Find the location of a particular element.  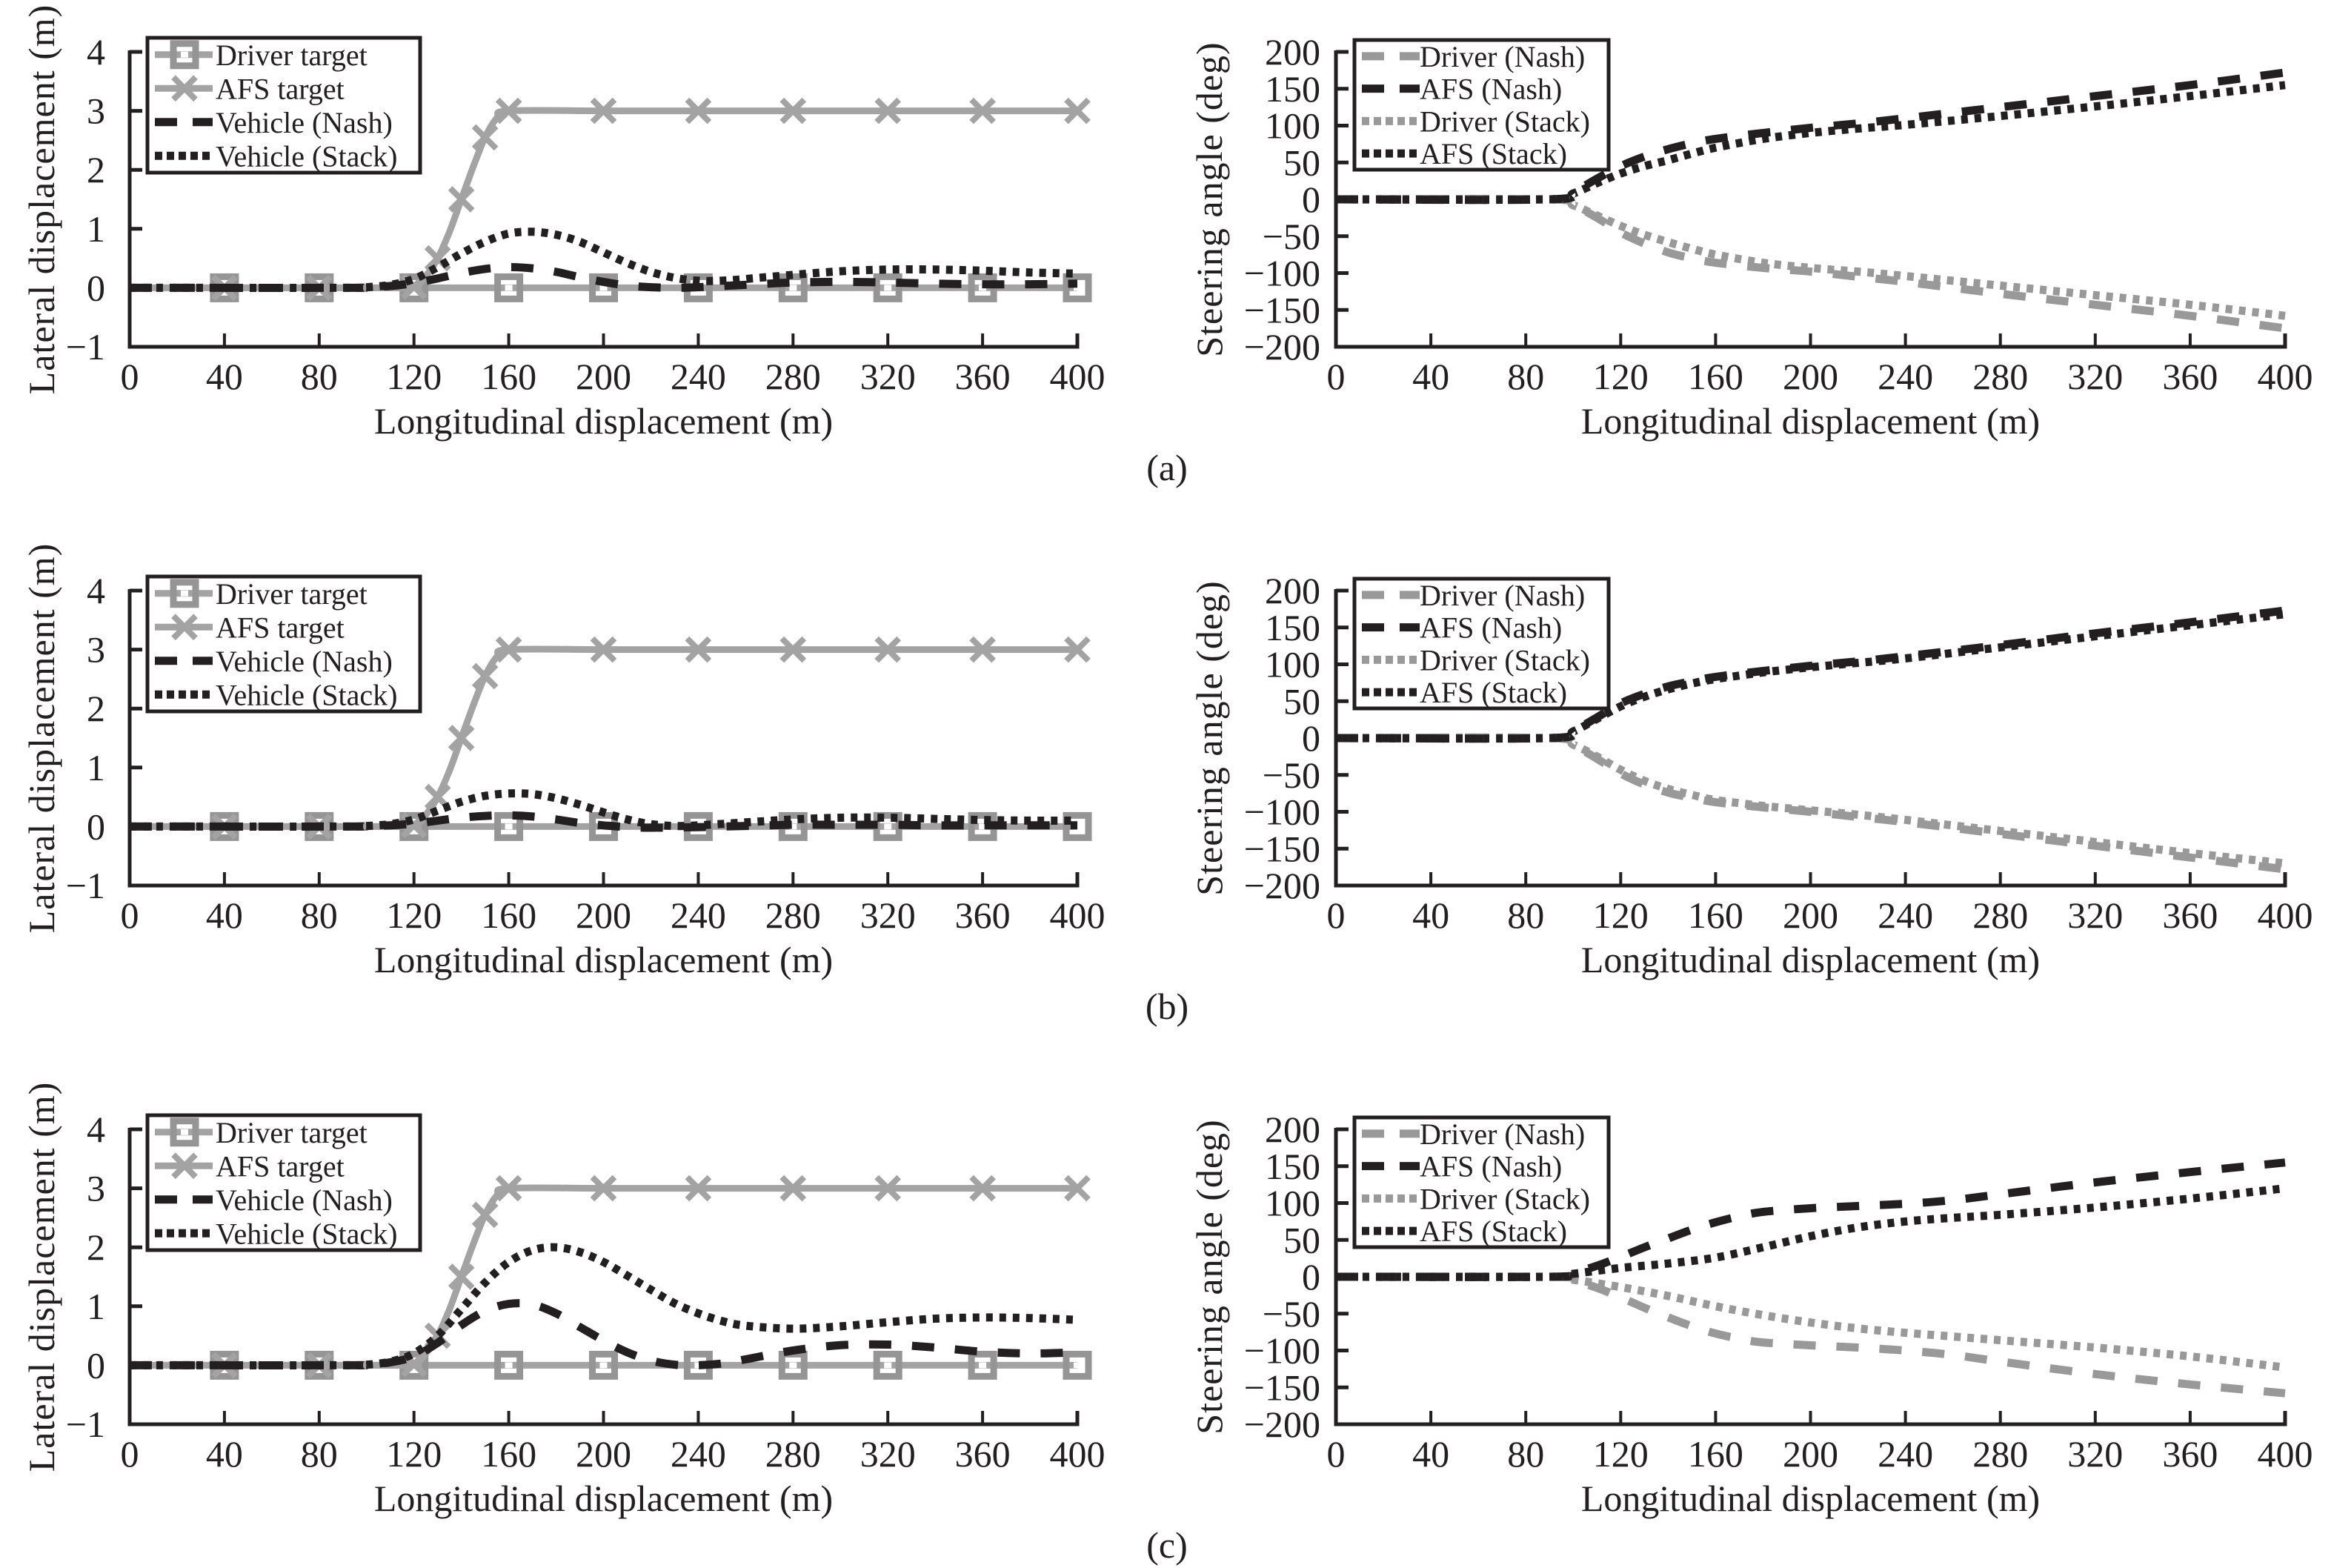

legend-marker-center is located at coordinates (184, 593).